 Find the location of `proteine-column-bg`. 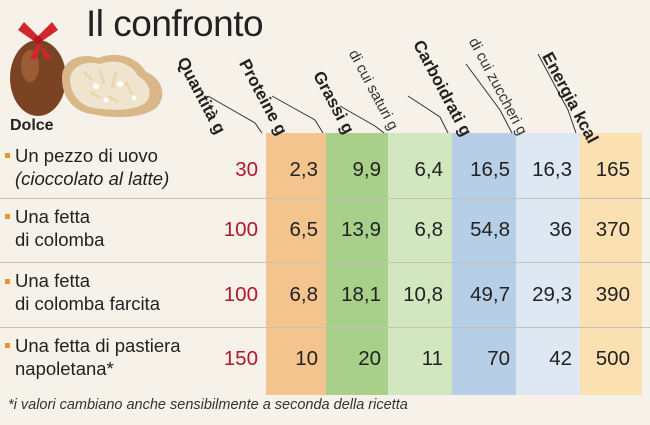

proteine-column-bg is located at coordinates (296, 264).